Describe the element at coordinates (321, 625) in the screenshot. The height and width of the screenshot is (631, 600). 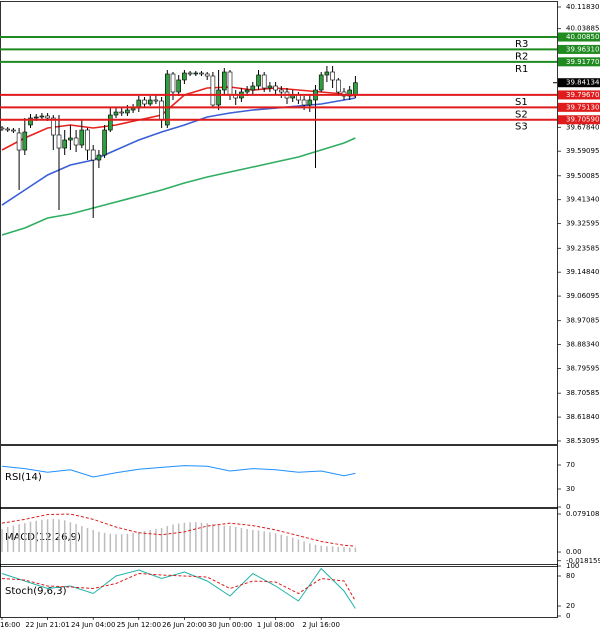
I see `x-tick-label: 2 Jul 16:00` at that location.